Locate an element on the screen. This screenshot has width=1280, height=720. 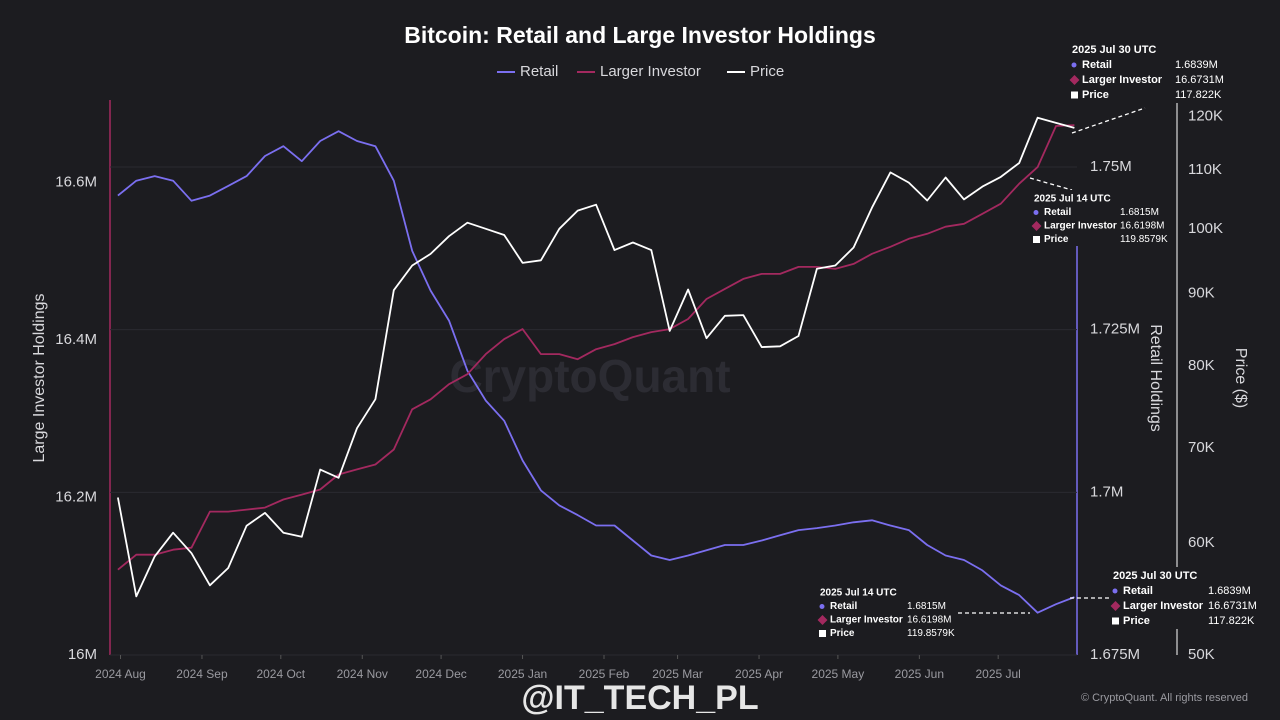
x-tick-label: 2024 Nov is located at coordinates (362, 674).